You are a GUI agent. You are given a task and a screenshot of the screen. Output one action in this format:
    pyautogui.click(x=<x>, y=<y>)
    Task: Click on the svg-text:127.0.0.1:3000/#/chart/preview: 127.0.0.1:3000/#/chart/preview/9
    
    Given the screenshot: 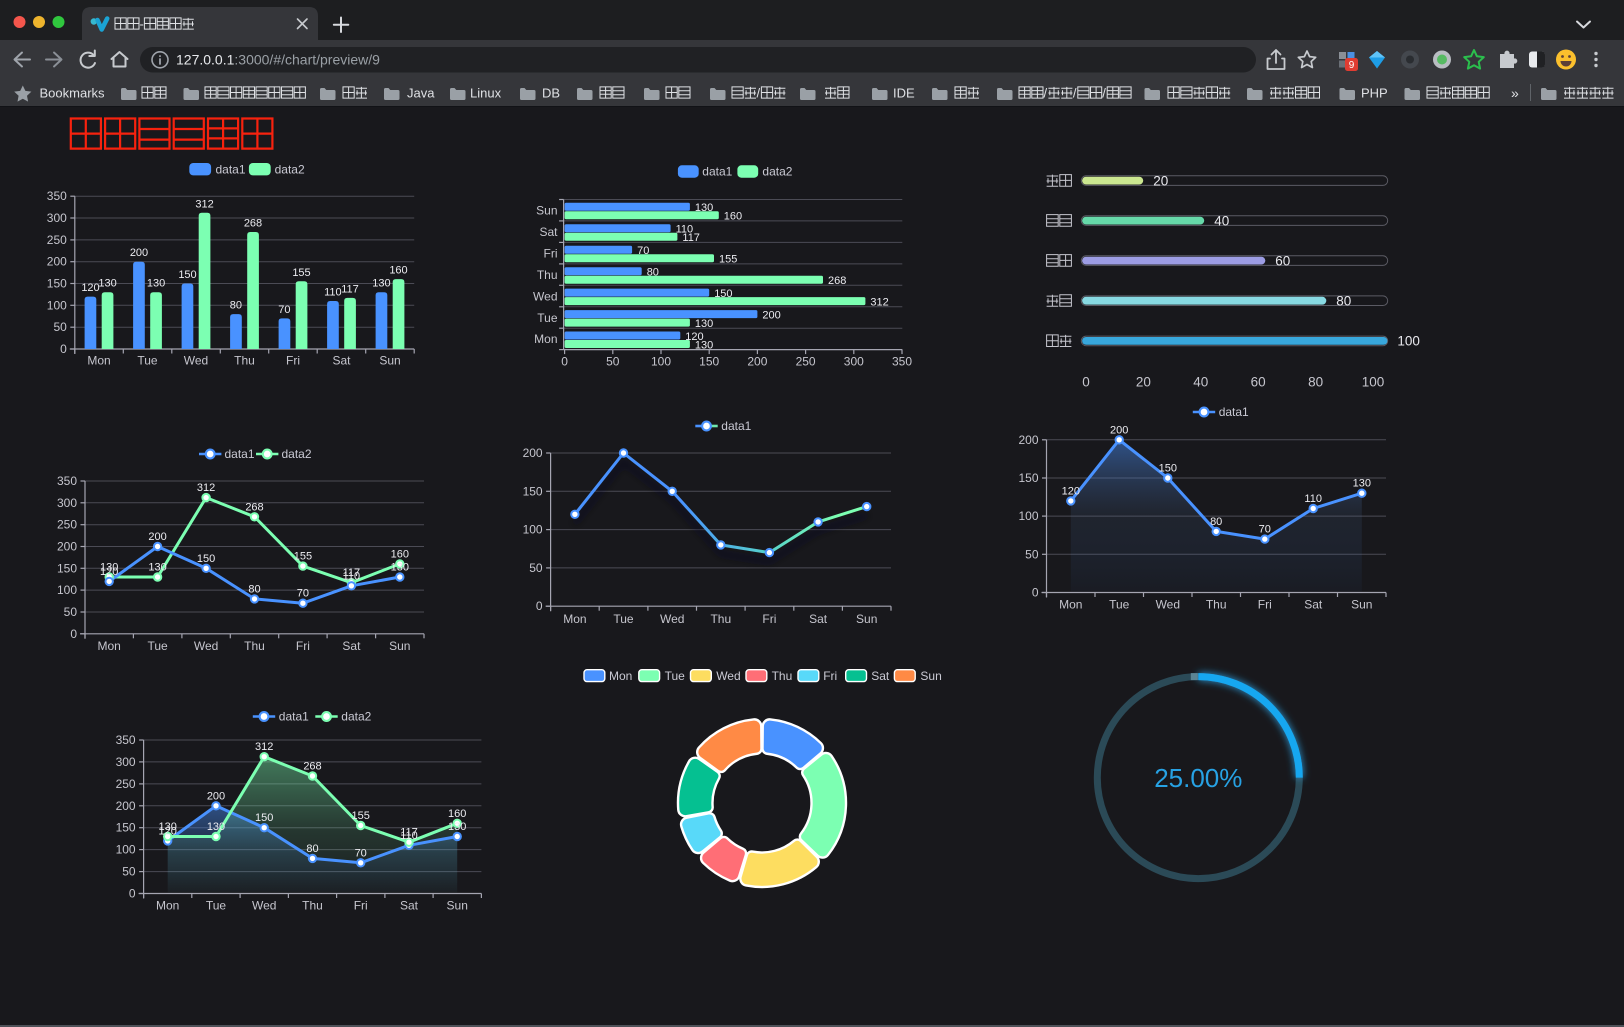 What is the action you would take?
    pyautogui.click(x=278, y=60)
    